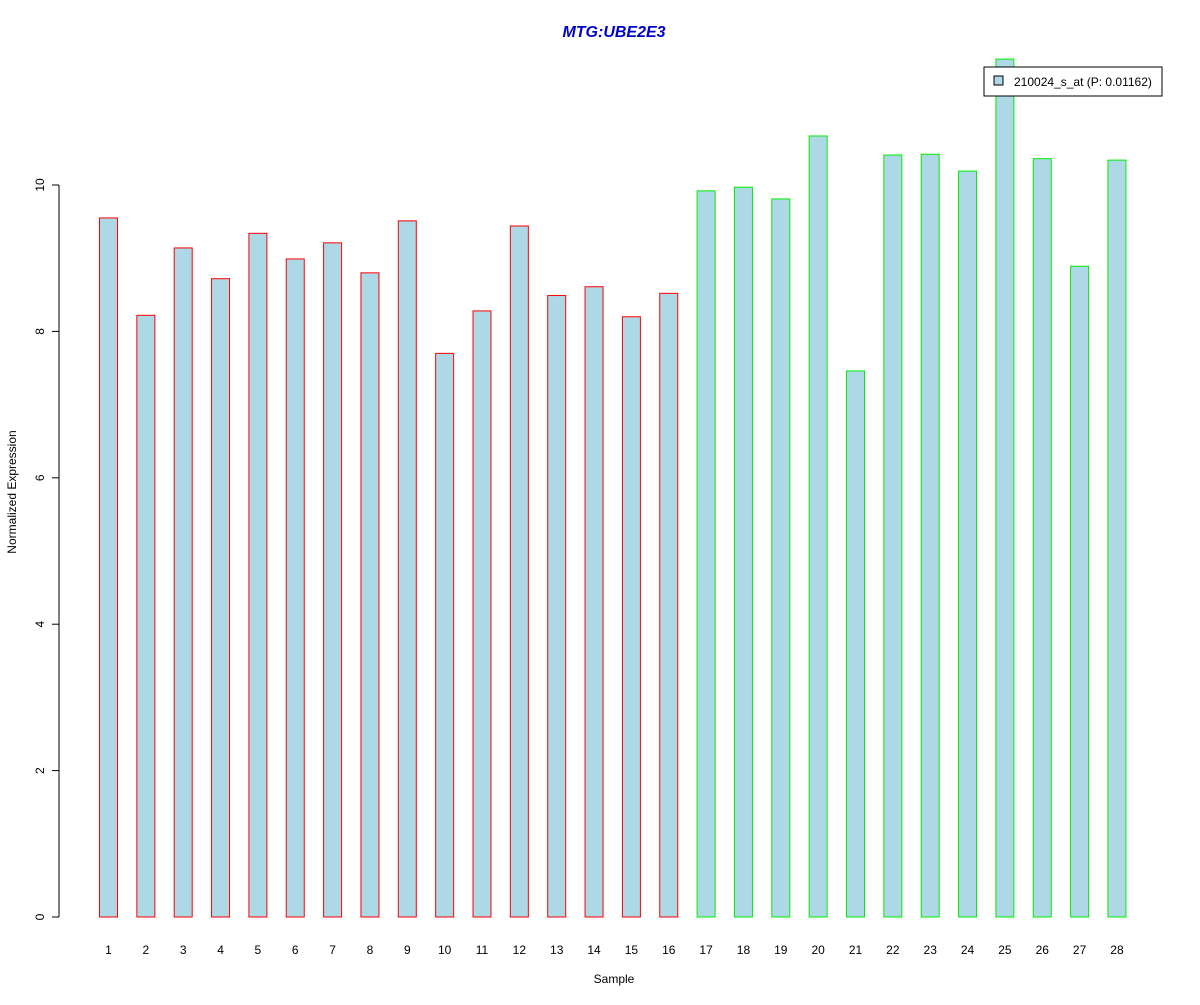  What do you see at coordinates (146, 950) in the screenshot?
I see `x-tick-label: 2` at bounding box center [146, 950].